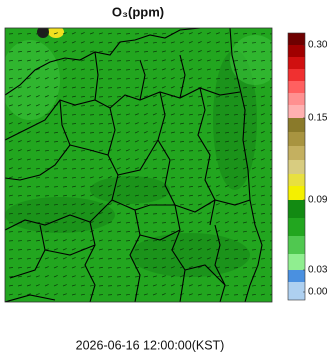 The width and height of the screenshot is (331, 361). Describe the element at coordinates (150, 345) in the screenshot. I see `timestamp: 2026-06-16 12:00:00(KST)` at that location.